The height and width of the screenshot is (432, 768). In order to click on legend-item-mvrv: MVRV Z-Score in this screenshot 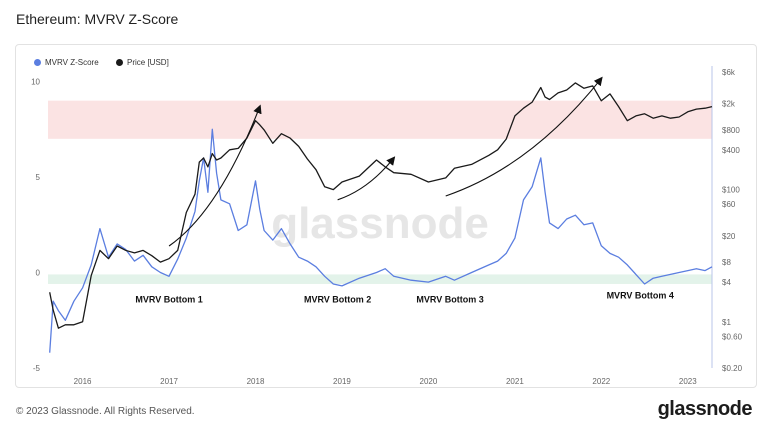, I will do `click(66, 62)`.